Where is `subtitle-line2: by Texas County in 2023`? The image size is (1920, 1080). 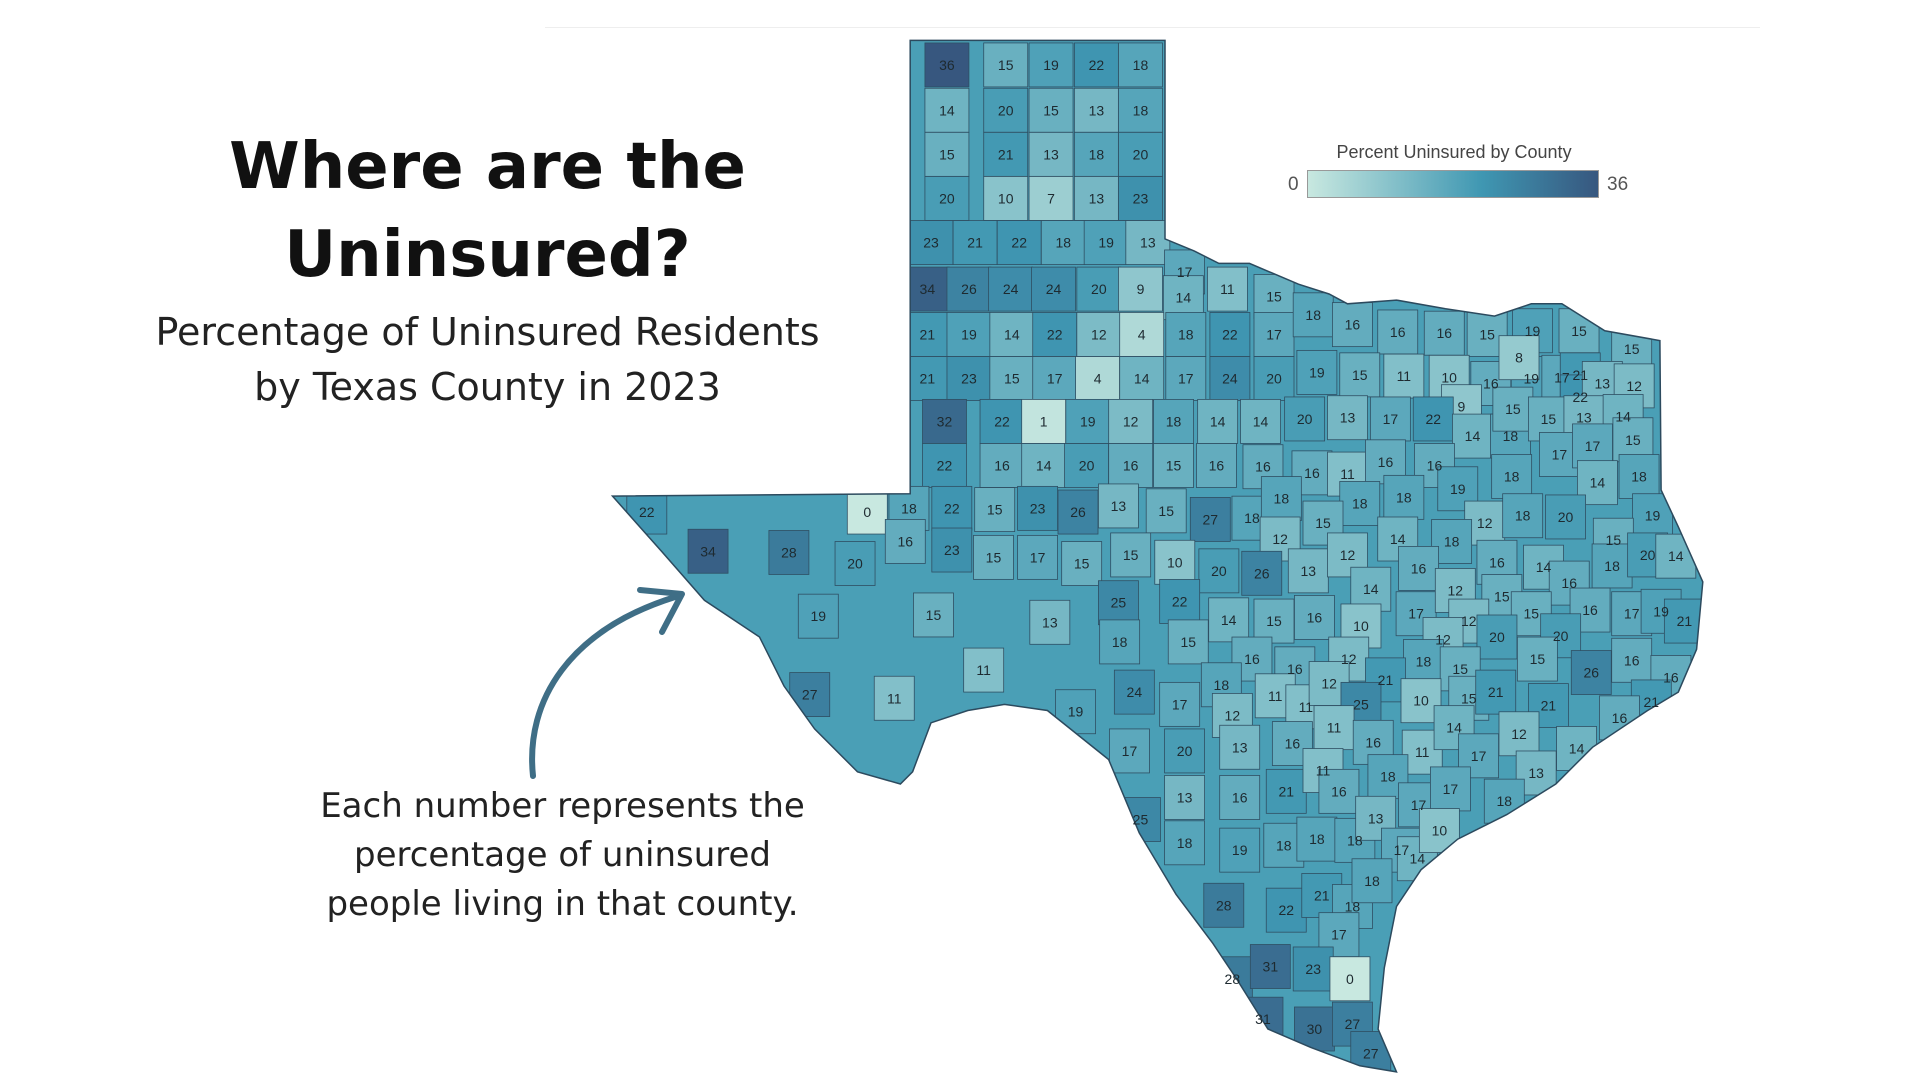
subtitle-line2: by Texas County in 2023 is located at coordinates (487, 387).